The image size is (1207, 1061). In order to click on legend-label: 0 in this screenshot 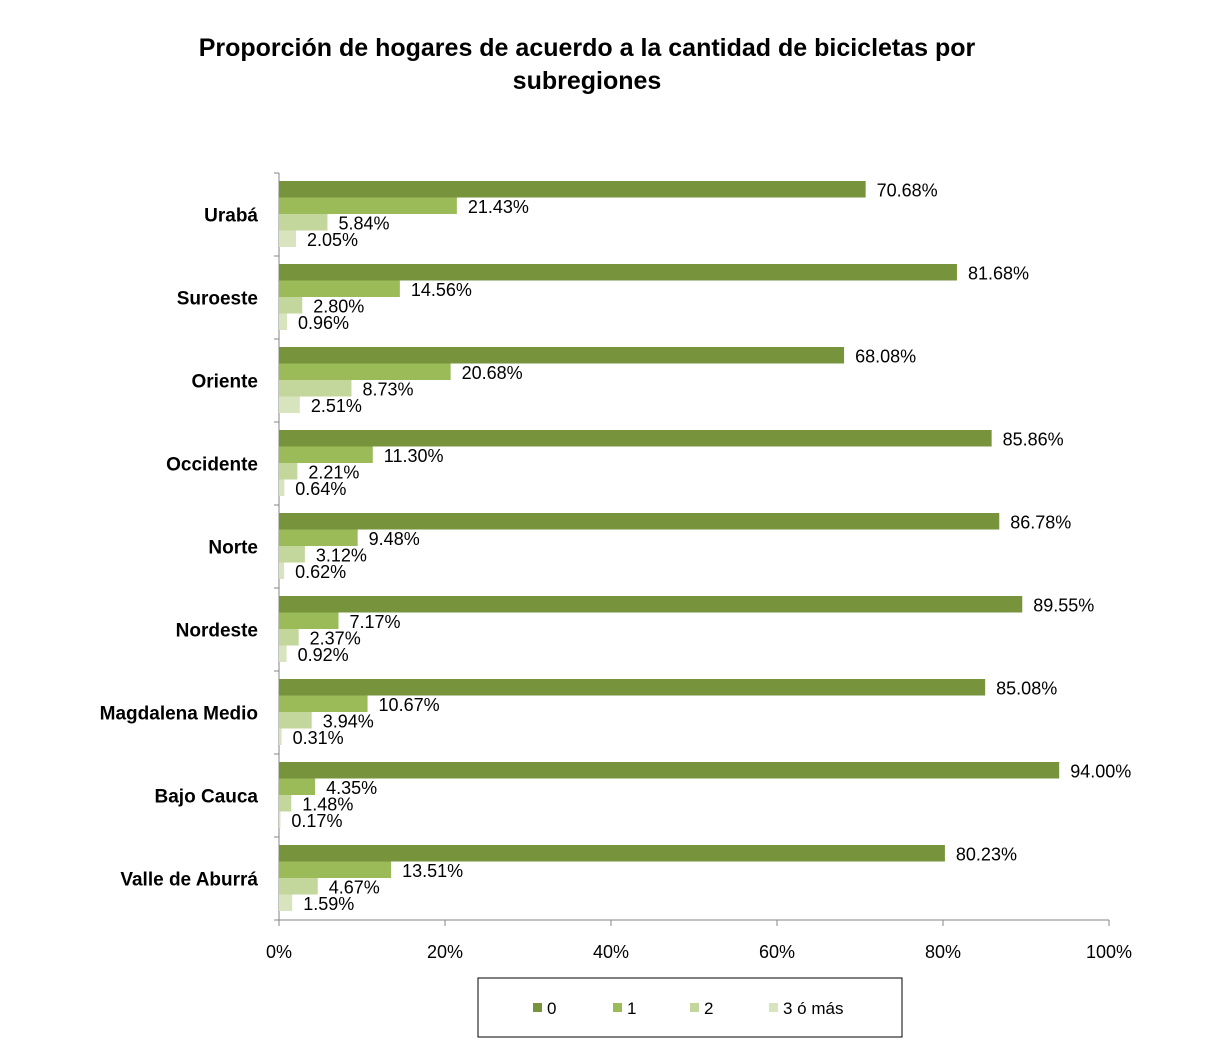, I will do `click(551, 1008)`.